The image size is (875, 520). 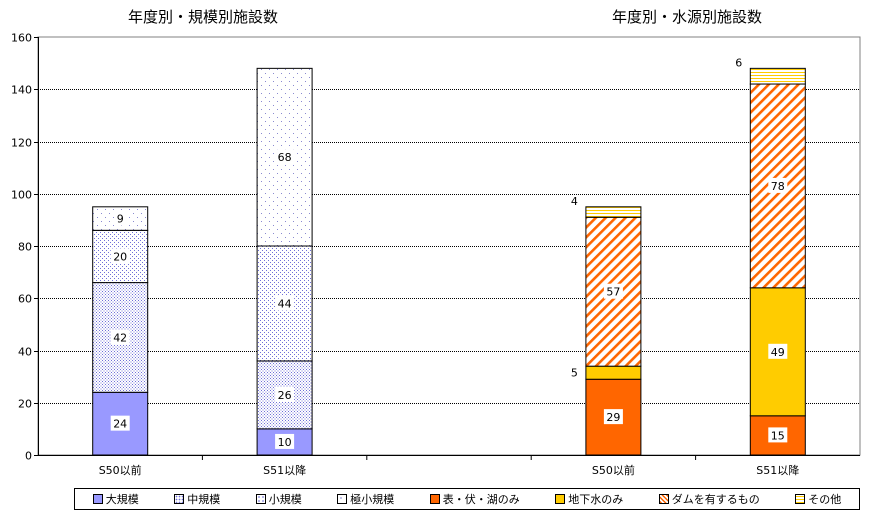 I want to click on y-tick-label: 20, so click(x=25, y=404).